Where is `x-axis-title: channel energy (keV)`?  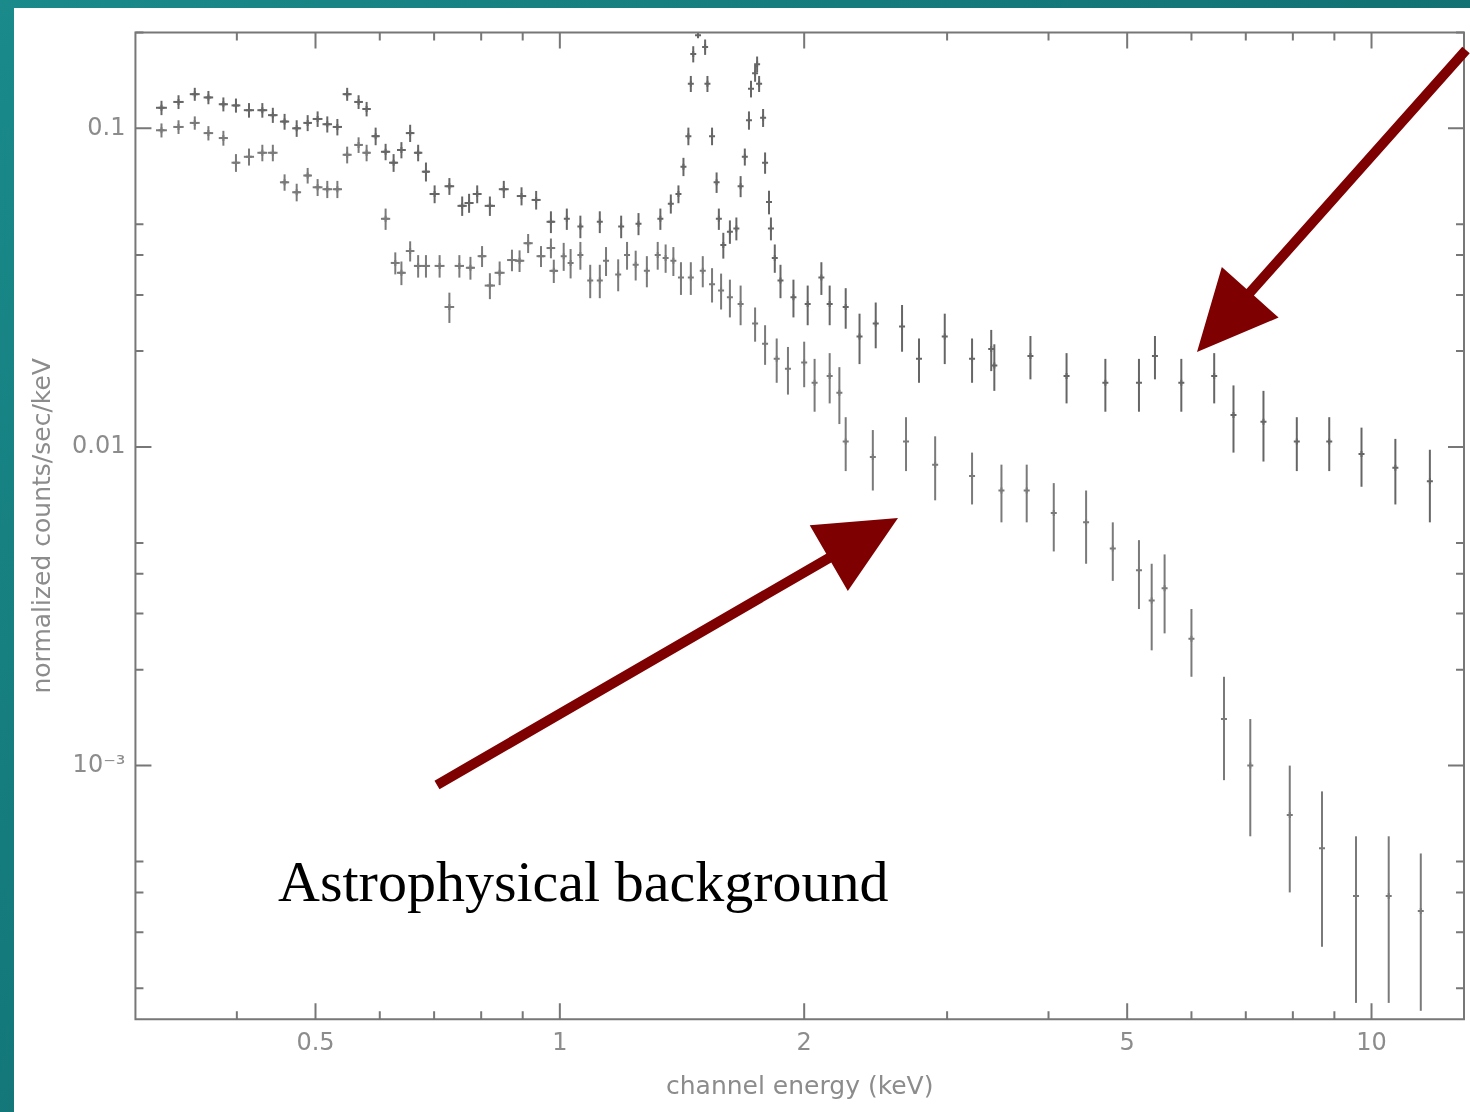
x-axis-title: channel energy (keV) is located at coordinates (799, 1085).